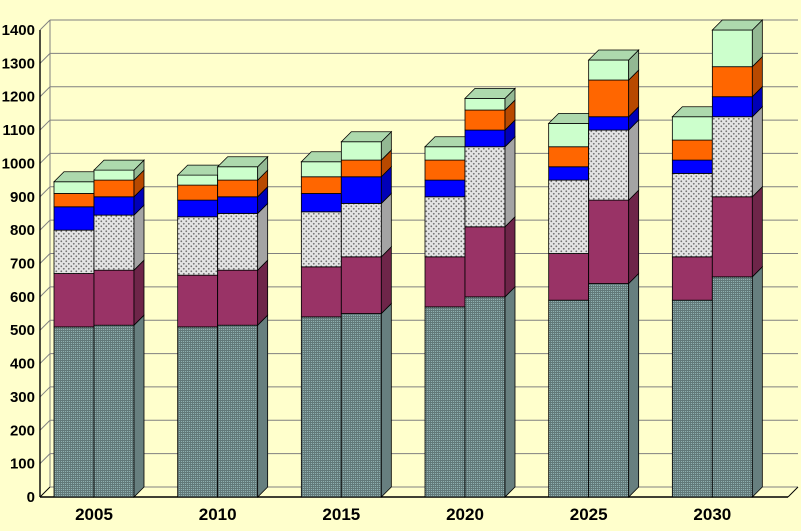 This screenshot has height=531, width=801. Describe the element at coordinates (712, 514) in the screenshot. I see `x-axis-label: 2030` at that location.